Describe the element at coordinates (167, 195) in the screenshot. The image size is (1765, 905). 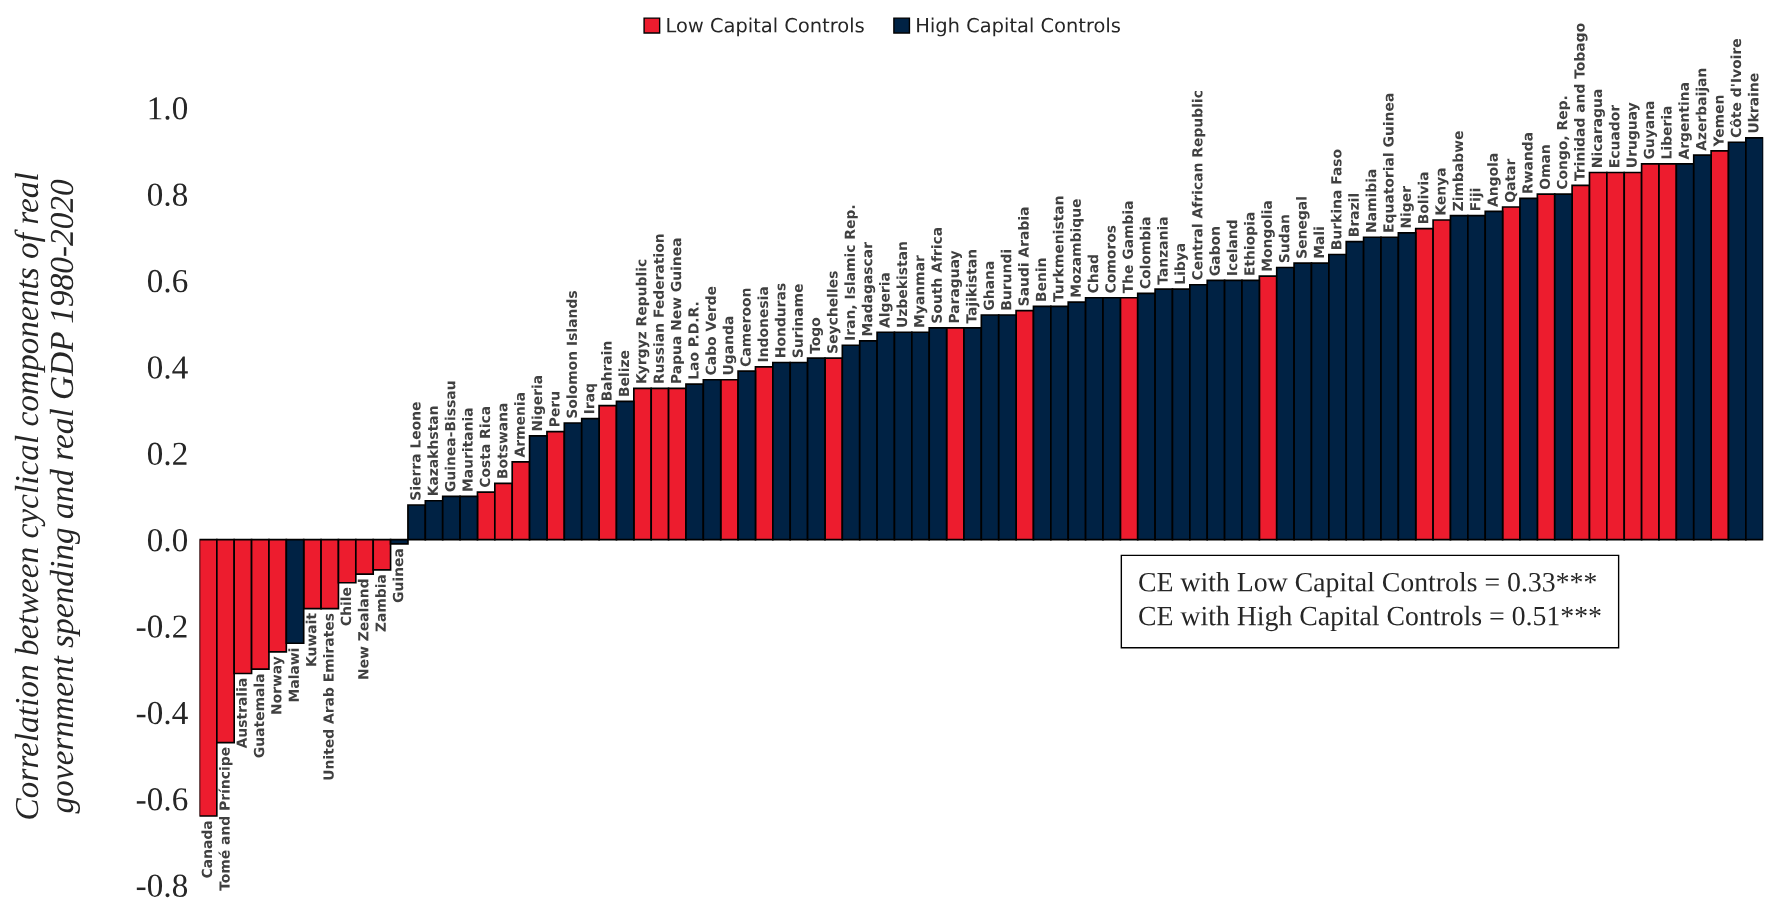
I see `y-tick-label: 0.8` at that location.